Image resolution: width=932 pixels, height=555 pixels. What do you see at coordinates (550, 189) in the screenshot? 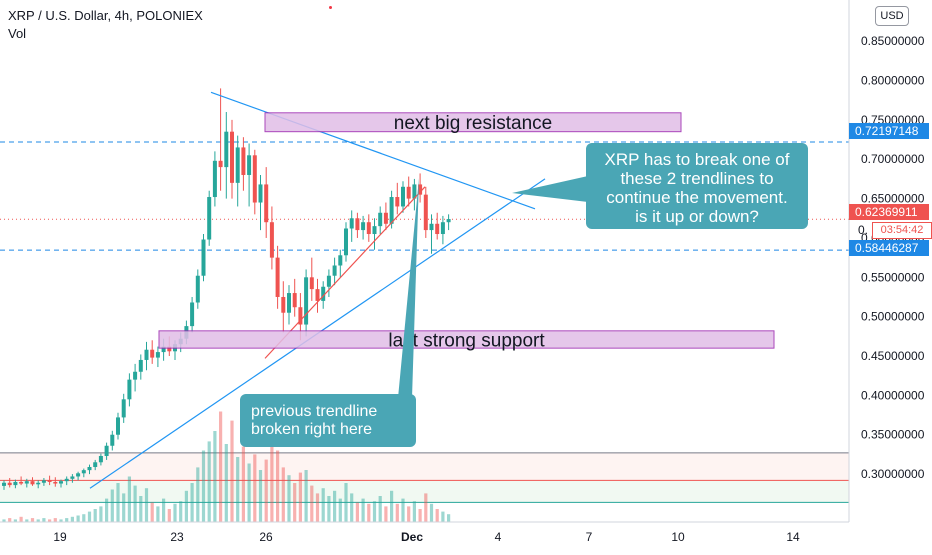
I see `callout-right-pointer` at bounding box center [550, 189].